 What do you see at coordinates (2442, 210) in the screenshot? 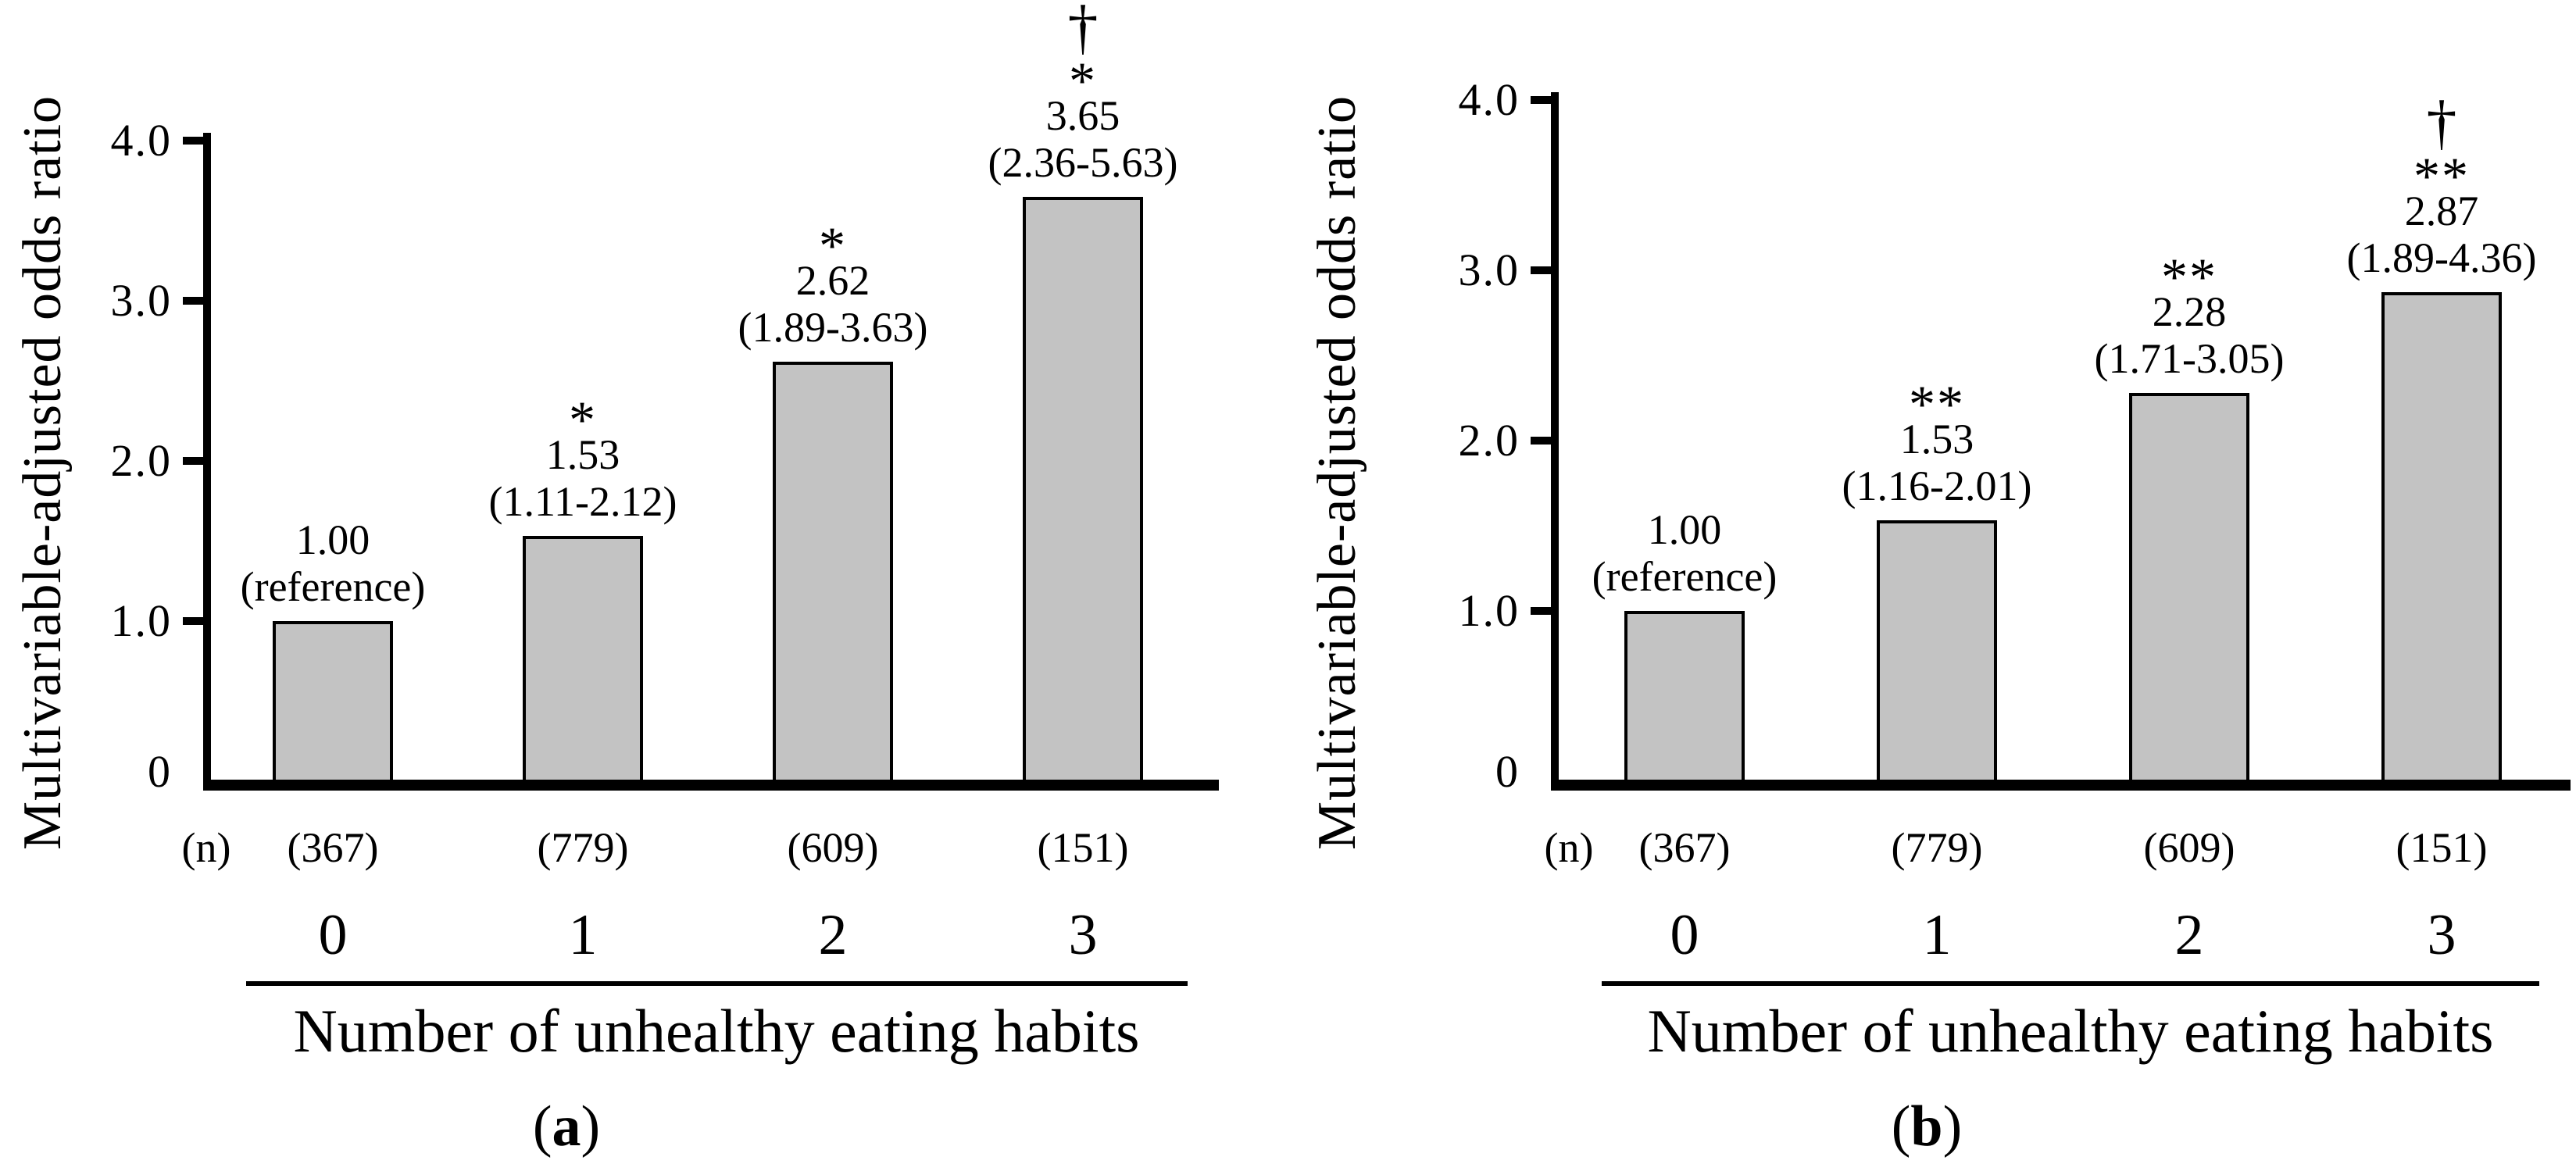
I see `odds-ratio-value: 2.87` at bounding box center [2442, 210].